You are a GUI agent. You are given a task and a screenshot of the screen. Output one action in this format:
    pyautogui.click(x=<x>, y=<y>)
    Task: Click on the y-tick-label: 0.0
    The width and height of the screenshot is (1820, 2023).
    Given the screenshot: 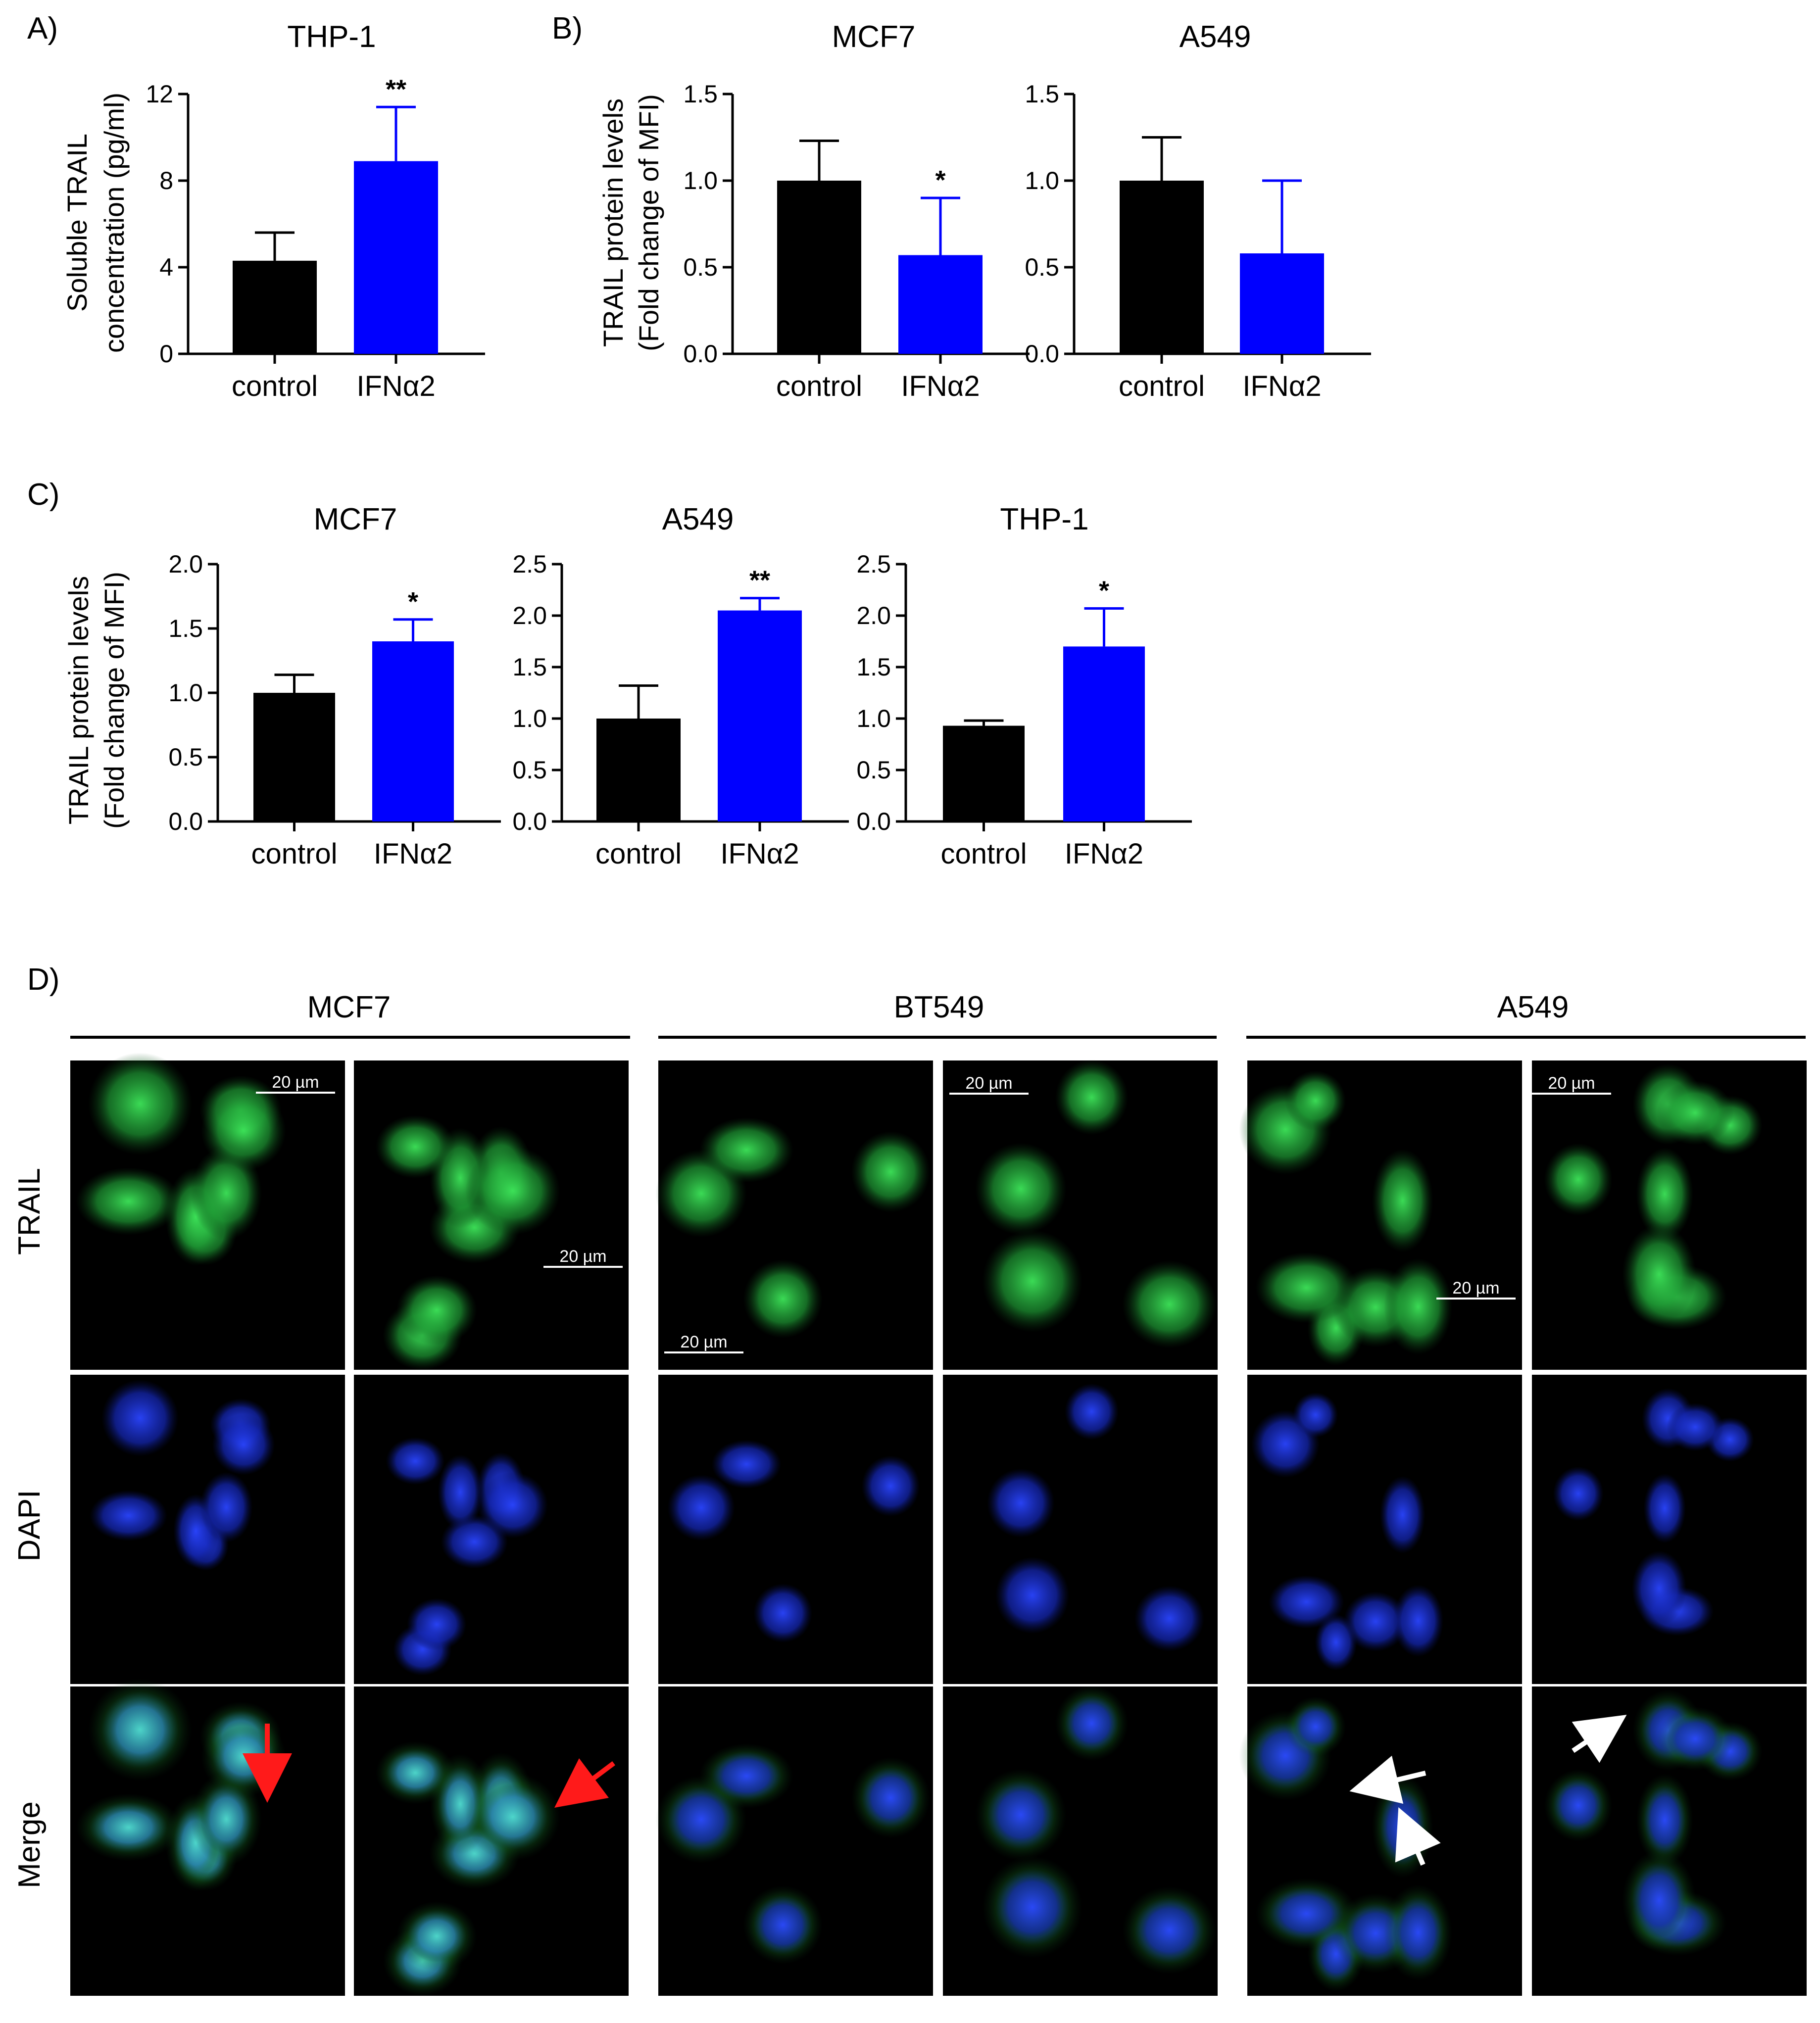 What is the action you would take?
    pyautogui.click(x=1042, y=354)
    